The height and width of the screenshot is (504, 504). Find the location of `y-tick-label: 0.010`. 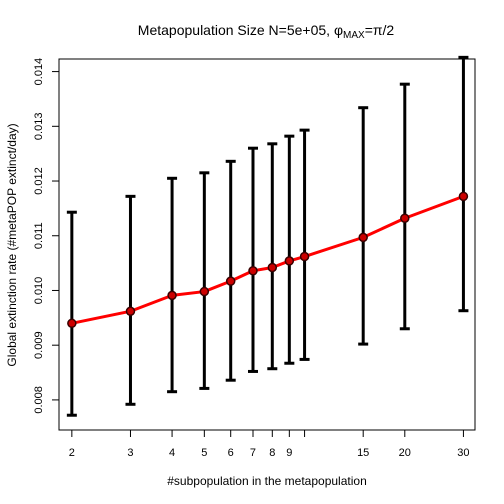

y-tick-label: 0.010 is located at coordinates (39, 291).